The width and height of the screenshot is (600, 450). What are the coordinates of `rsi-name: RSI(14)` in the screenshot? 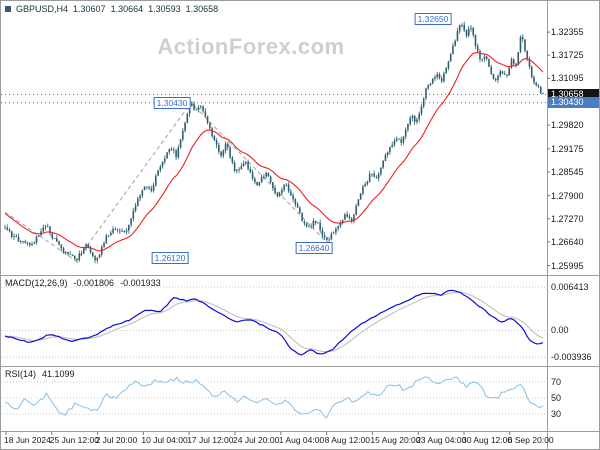 It's located at (21, 374).